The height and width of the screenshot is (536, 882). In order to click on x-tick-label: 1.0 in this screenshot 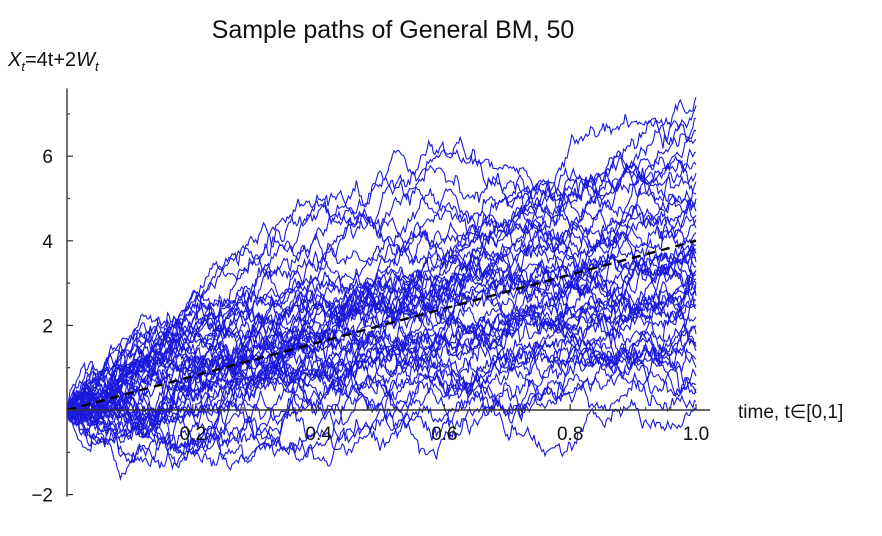, I will do `click(696, 434)`.